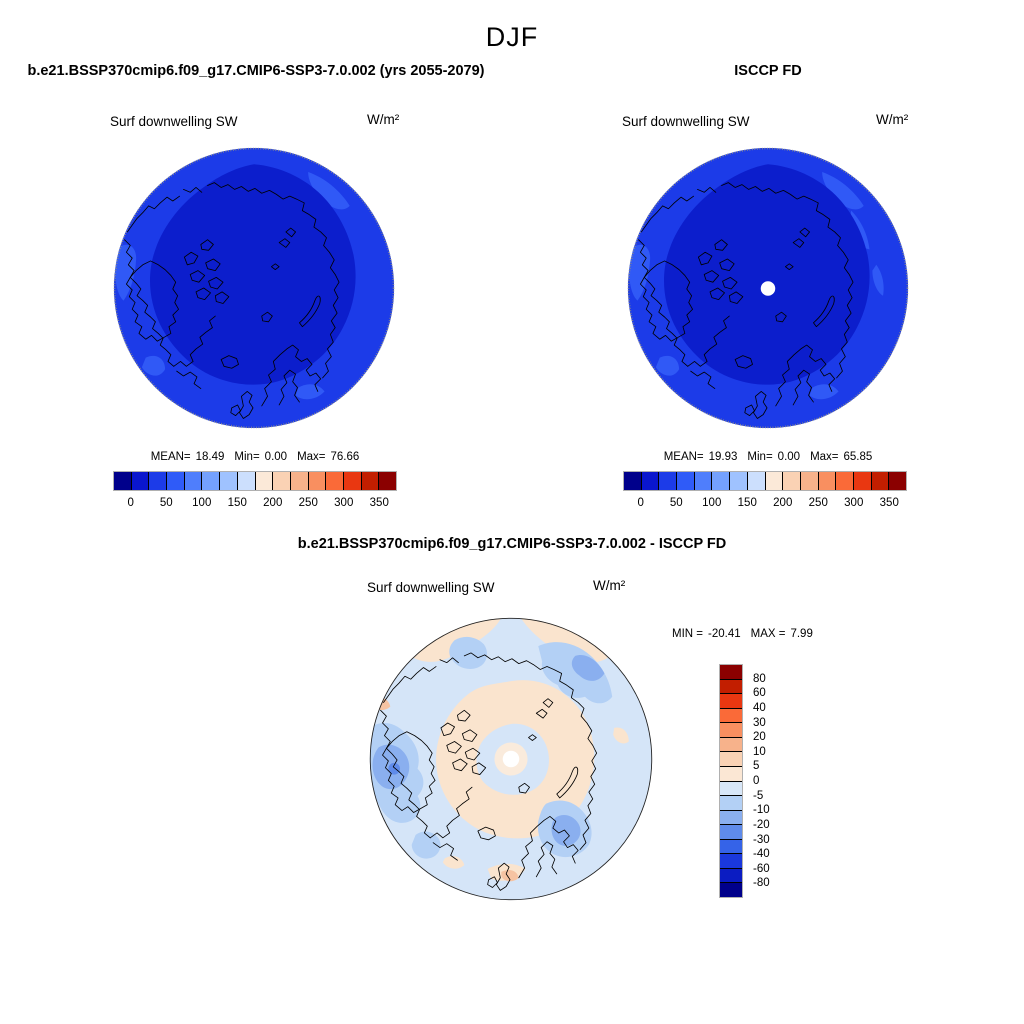 This screenshot has height=1024, width=1024. Describe the element at coordinates (383, 119) in the screenshot. I see `model-units-label: W/m²` at that location.